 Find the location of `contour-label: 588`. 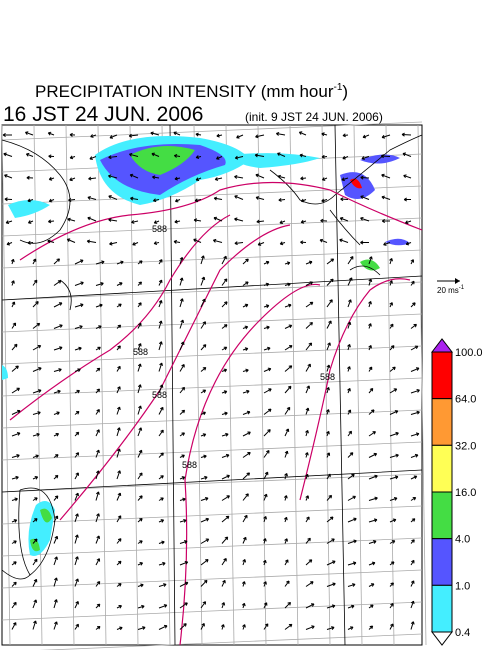

contour-label: 588 is located at coordinates (189, 465).